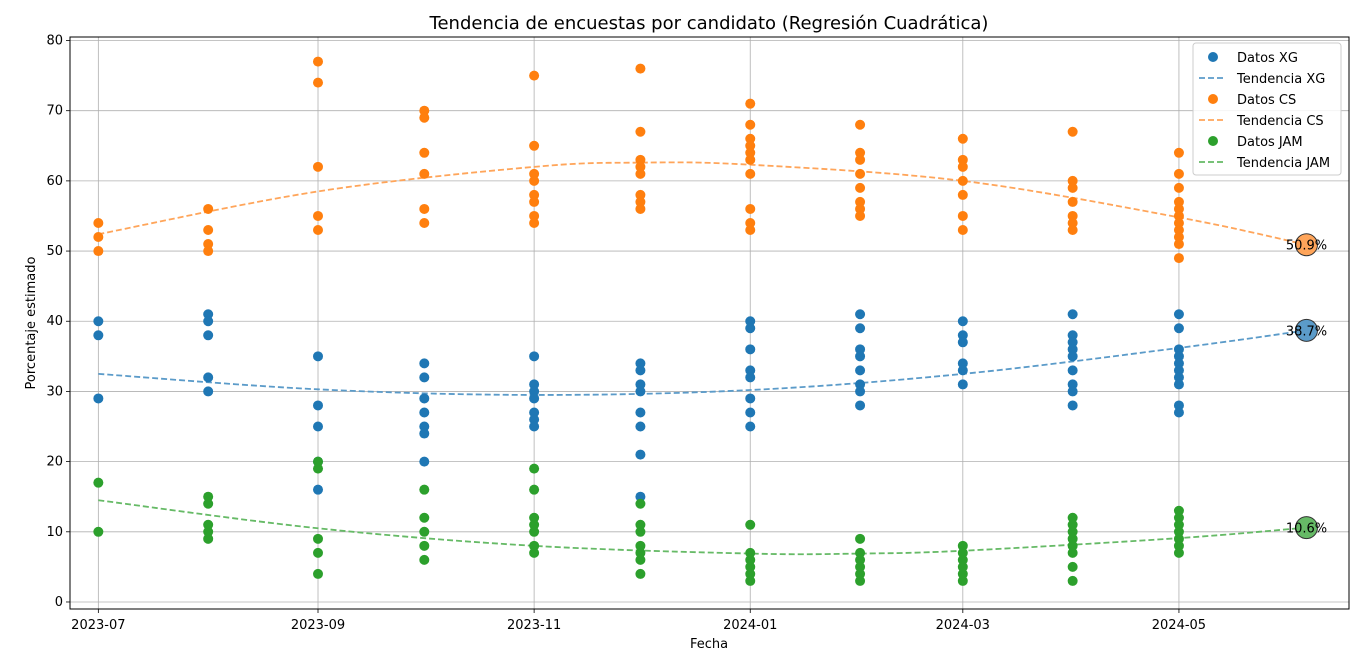 The height and width of the screenshot is (663, 1366). What do you see at coordinates (1266, 100) in the screenshot?
I see `legend-label: Datos CS` at bounding box center [1266, 100].